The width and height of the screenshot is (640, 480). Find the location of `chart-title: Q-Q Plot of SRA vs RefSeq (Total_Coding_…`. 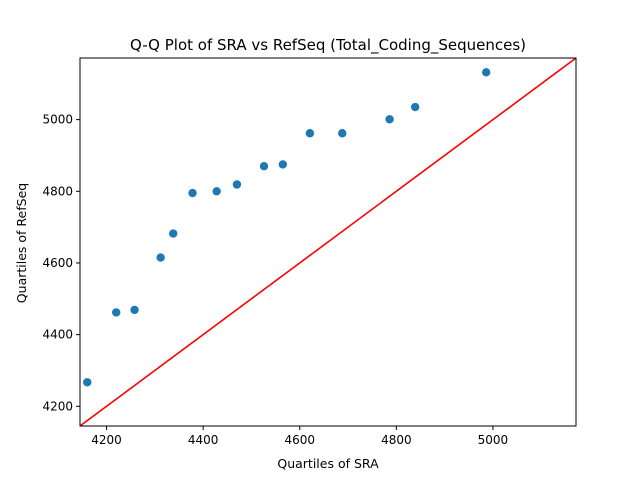

chart-title: Q-Q Plot of SRA vs RefSeq (Total_Coding_… is located at coordinates (328, 45).